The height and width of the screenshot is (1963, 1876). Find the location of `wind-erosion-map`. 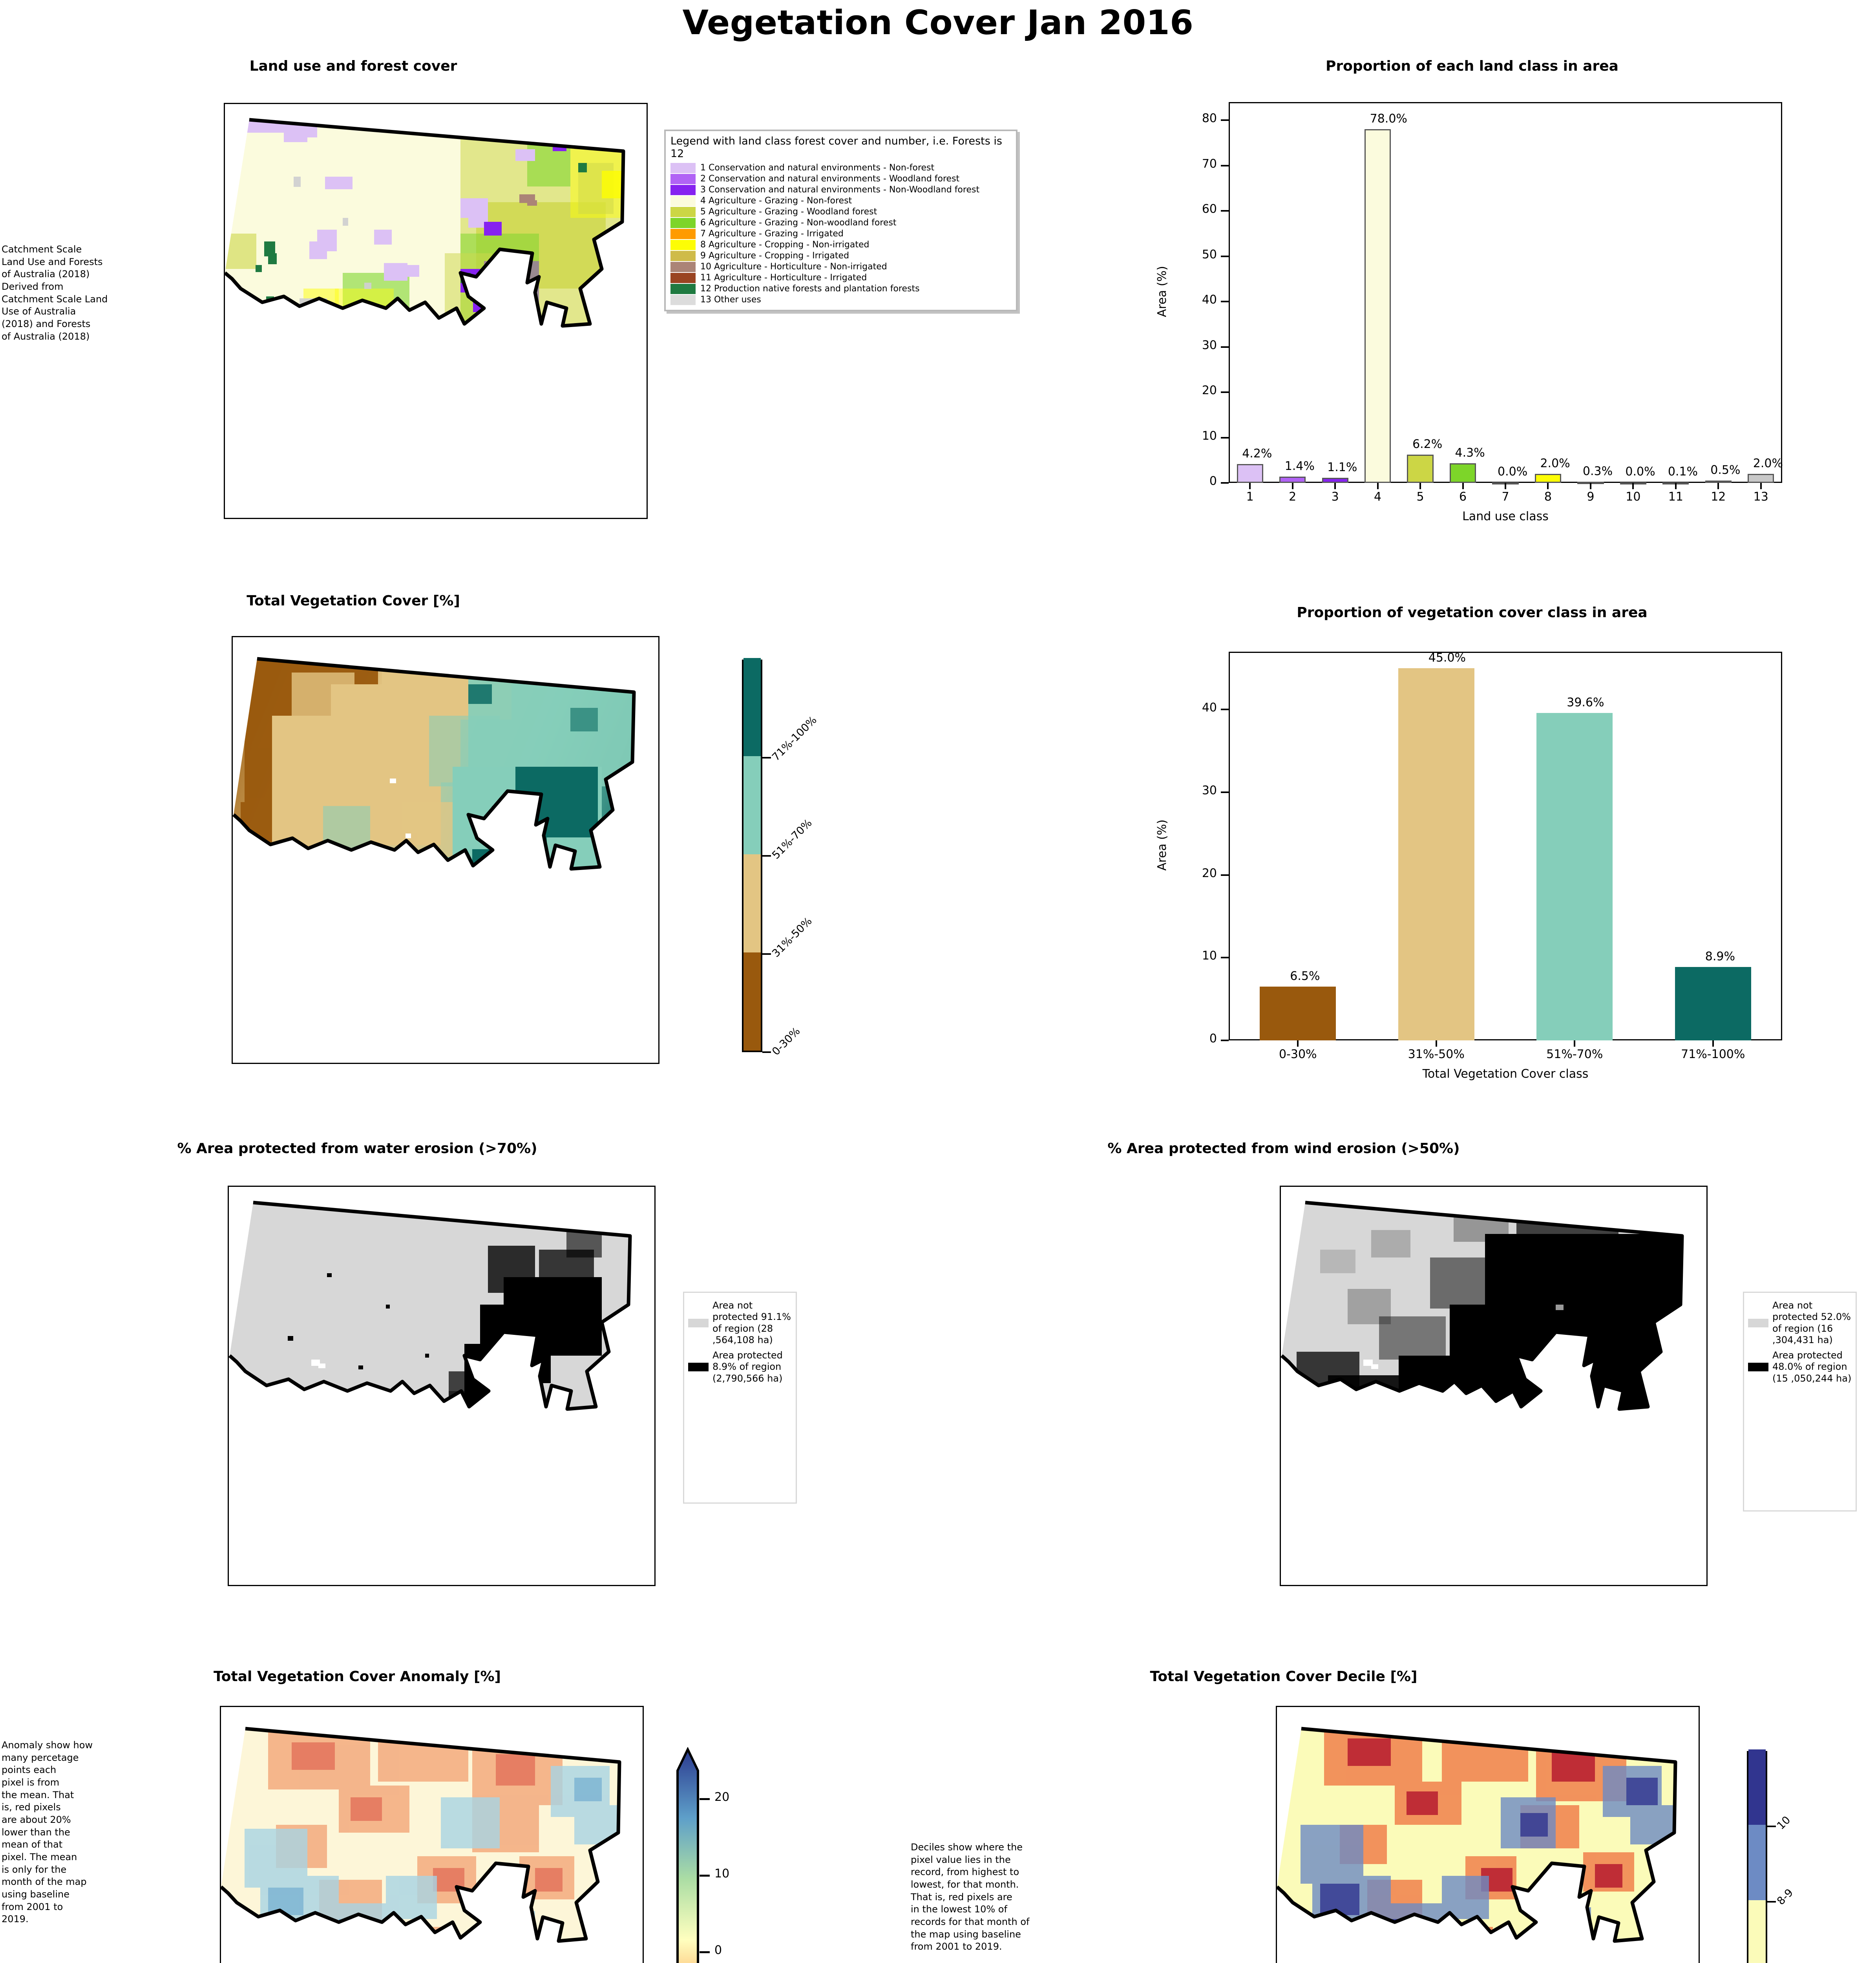

wind-erosion-map is located at coordinates (1494, 1386).